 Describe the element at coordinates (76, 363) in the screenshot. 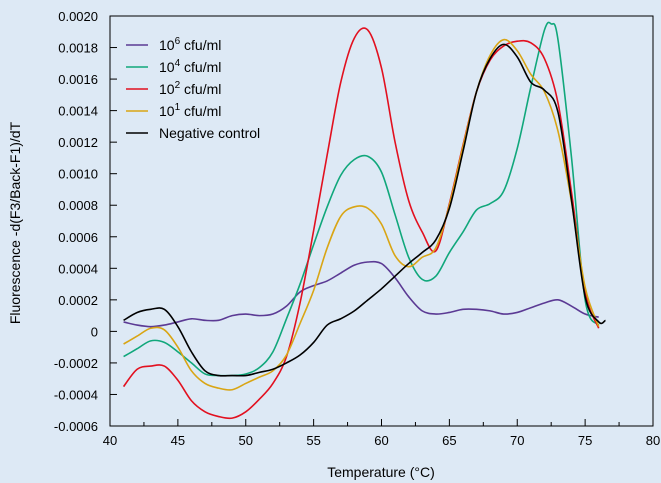

I see `y-tick-label-11: -0.0002` at that location.